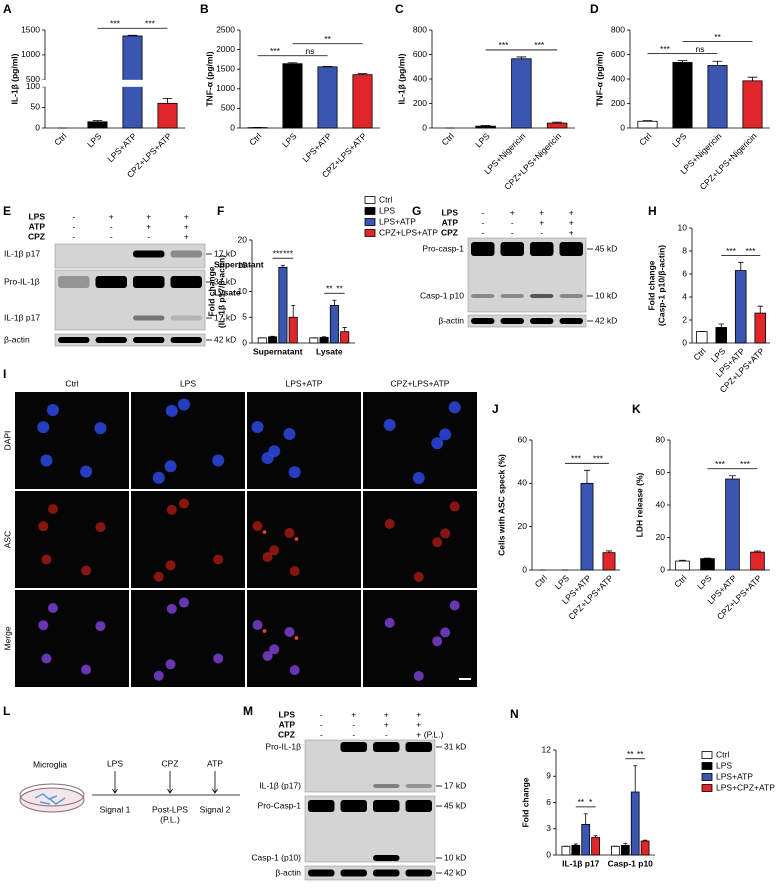  I want to click on micrograph, so click(304, 539).